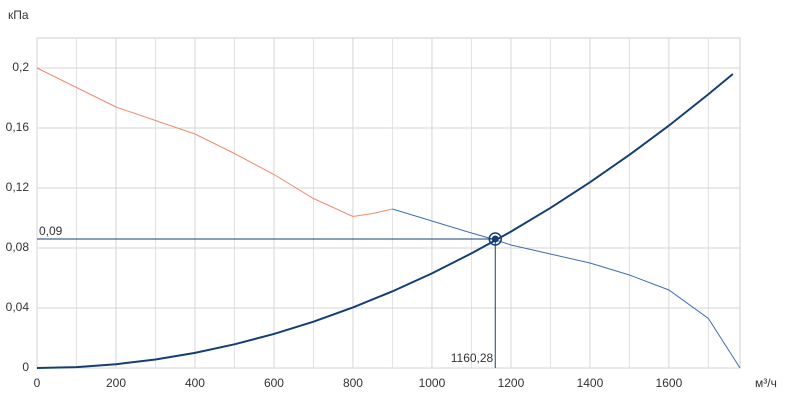  Describe the element at coordinates (25, 367) in the screenshot. I see `y-tick-label: 0` at that location.